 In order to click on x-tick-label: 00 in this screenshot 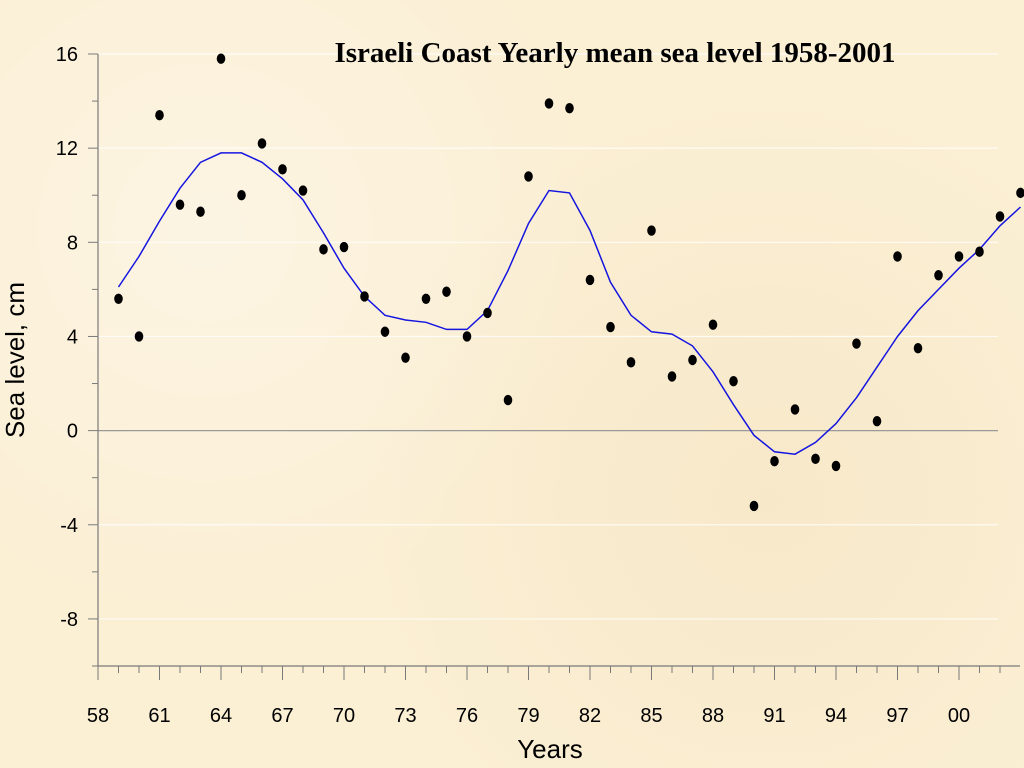, I will do `click(959, 716)`.